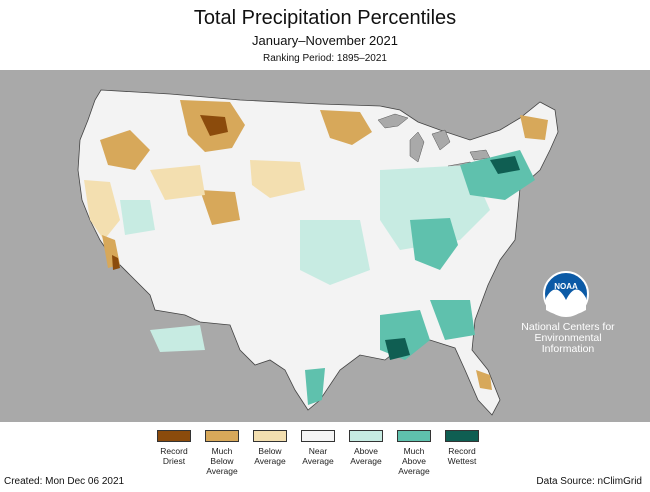 The width and height of the screenshot is (650, 492). What do you see at coordinates (64, 481) in the screenshot?
I see `created-date: Created: Mon Dec 06 2021` at bounding box center [64, 481].